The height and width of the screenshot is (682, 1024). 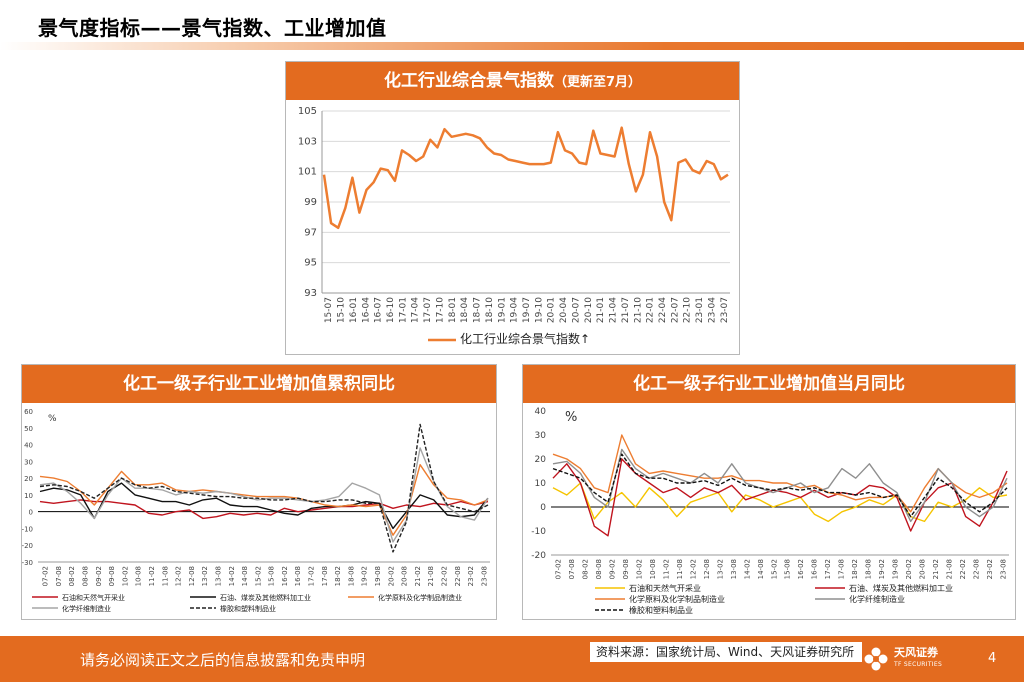 What do you see at coordinates (539, 310) in the screenshot?
I see `x-tick-label: 19-10` at bounding box center [539, 310].